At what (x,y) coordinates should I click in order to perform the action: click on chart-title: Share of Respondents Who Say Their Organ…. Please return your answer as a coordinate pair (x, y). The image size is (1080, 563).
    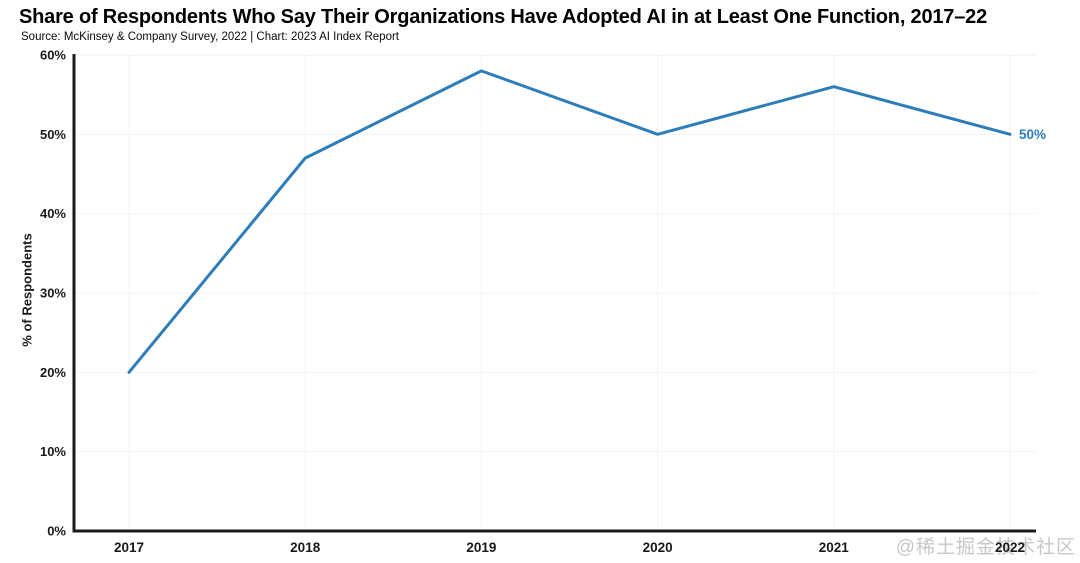
    Looking at the image, I should click on (503, 17).